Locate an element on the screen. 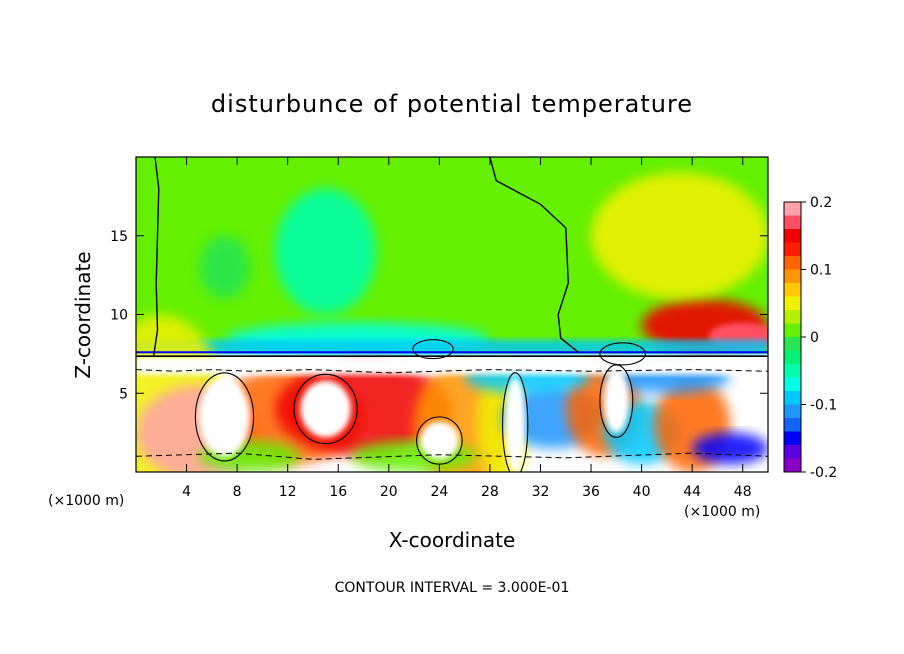 This screenshot has width=904, height=654. contour-dashed-bottom is located at coordinates (452, 456).